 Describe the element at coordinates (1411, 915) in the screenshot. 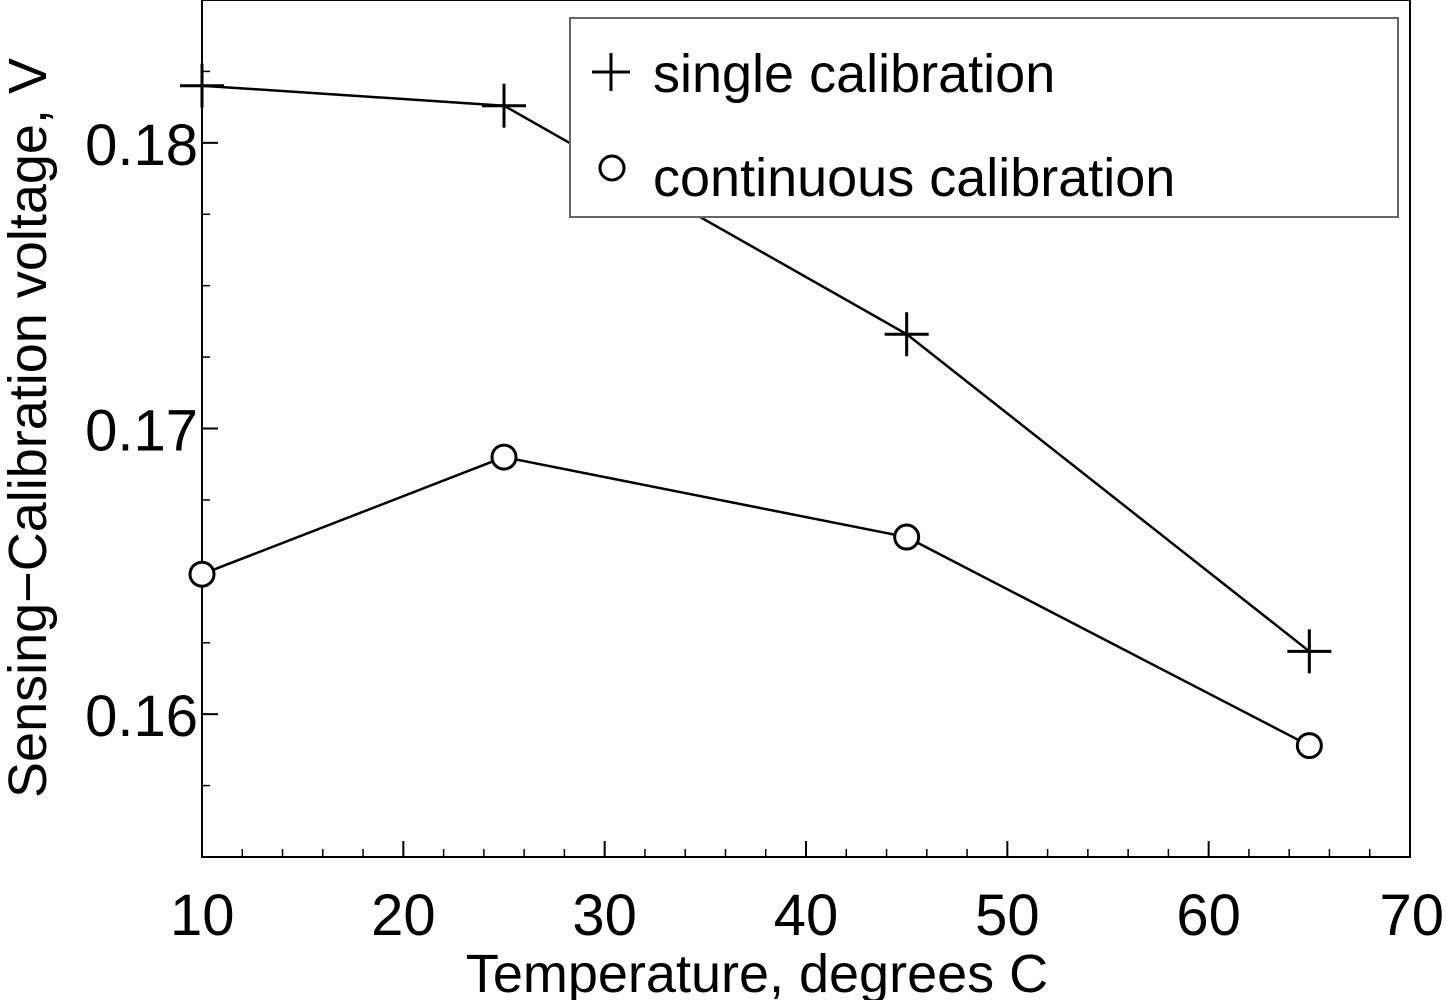

I see `x-tick-label: 70` at that location.